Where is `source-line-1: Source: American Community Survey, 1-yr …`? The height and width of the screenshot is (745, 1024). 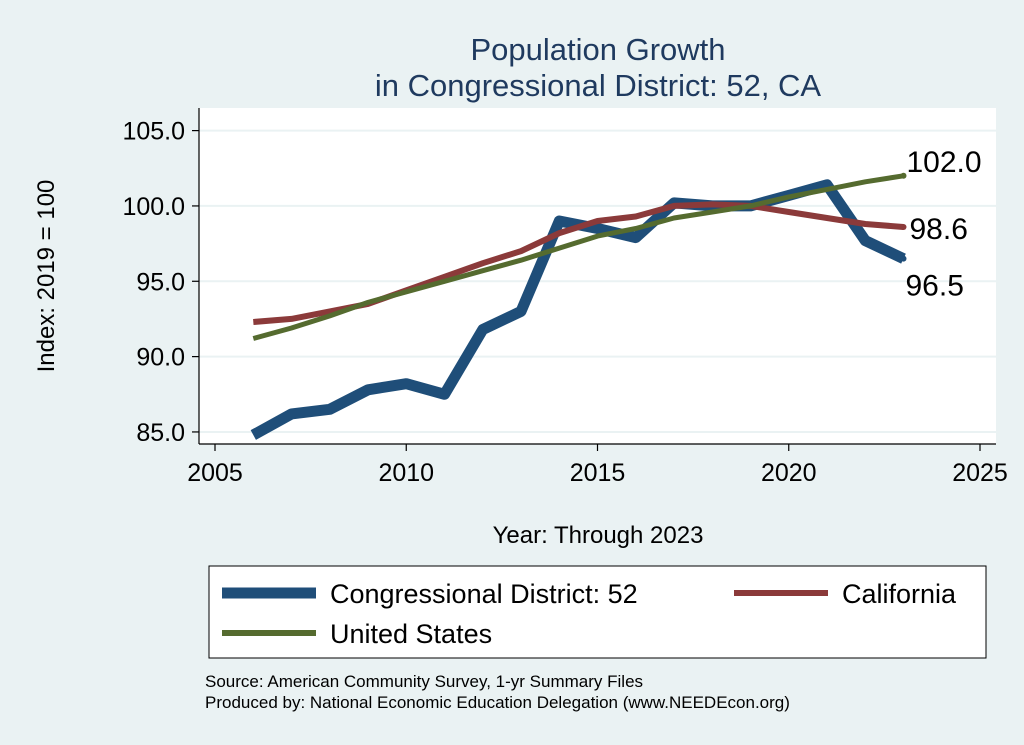
source-line-1: Source: American Community Survey, 1-yr … is located at coordinates (424, 681).